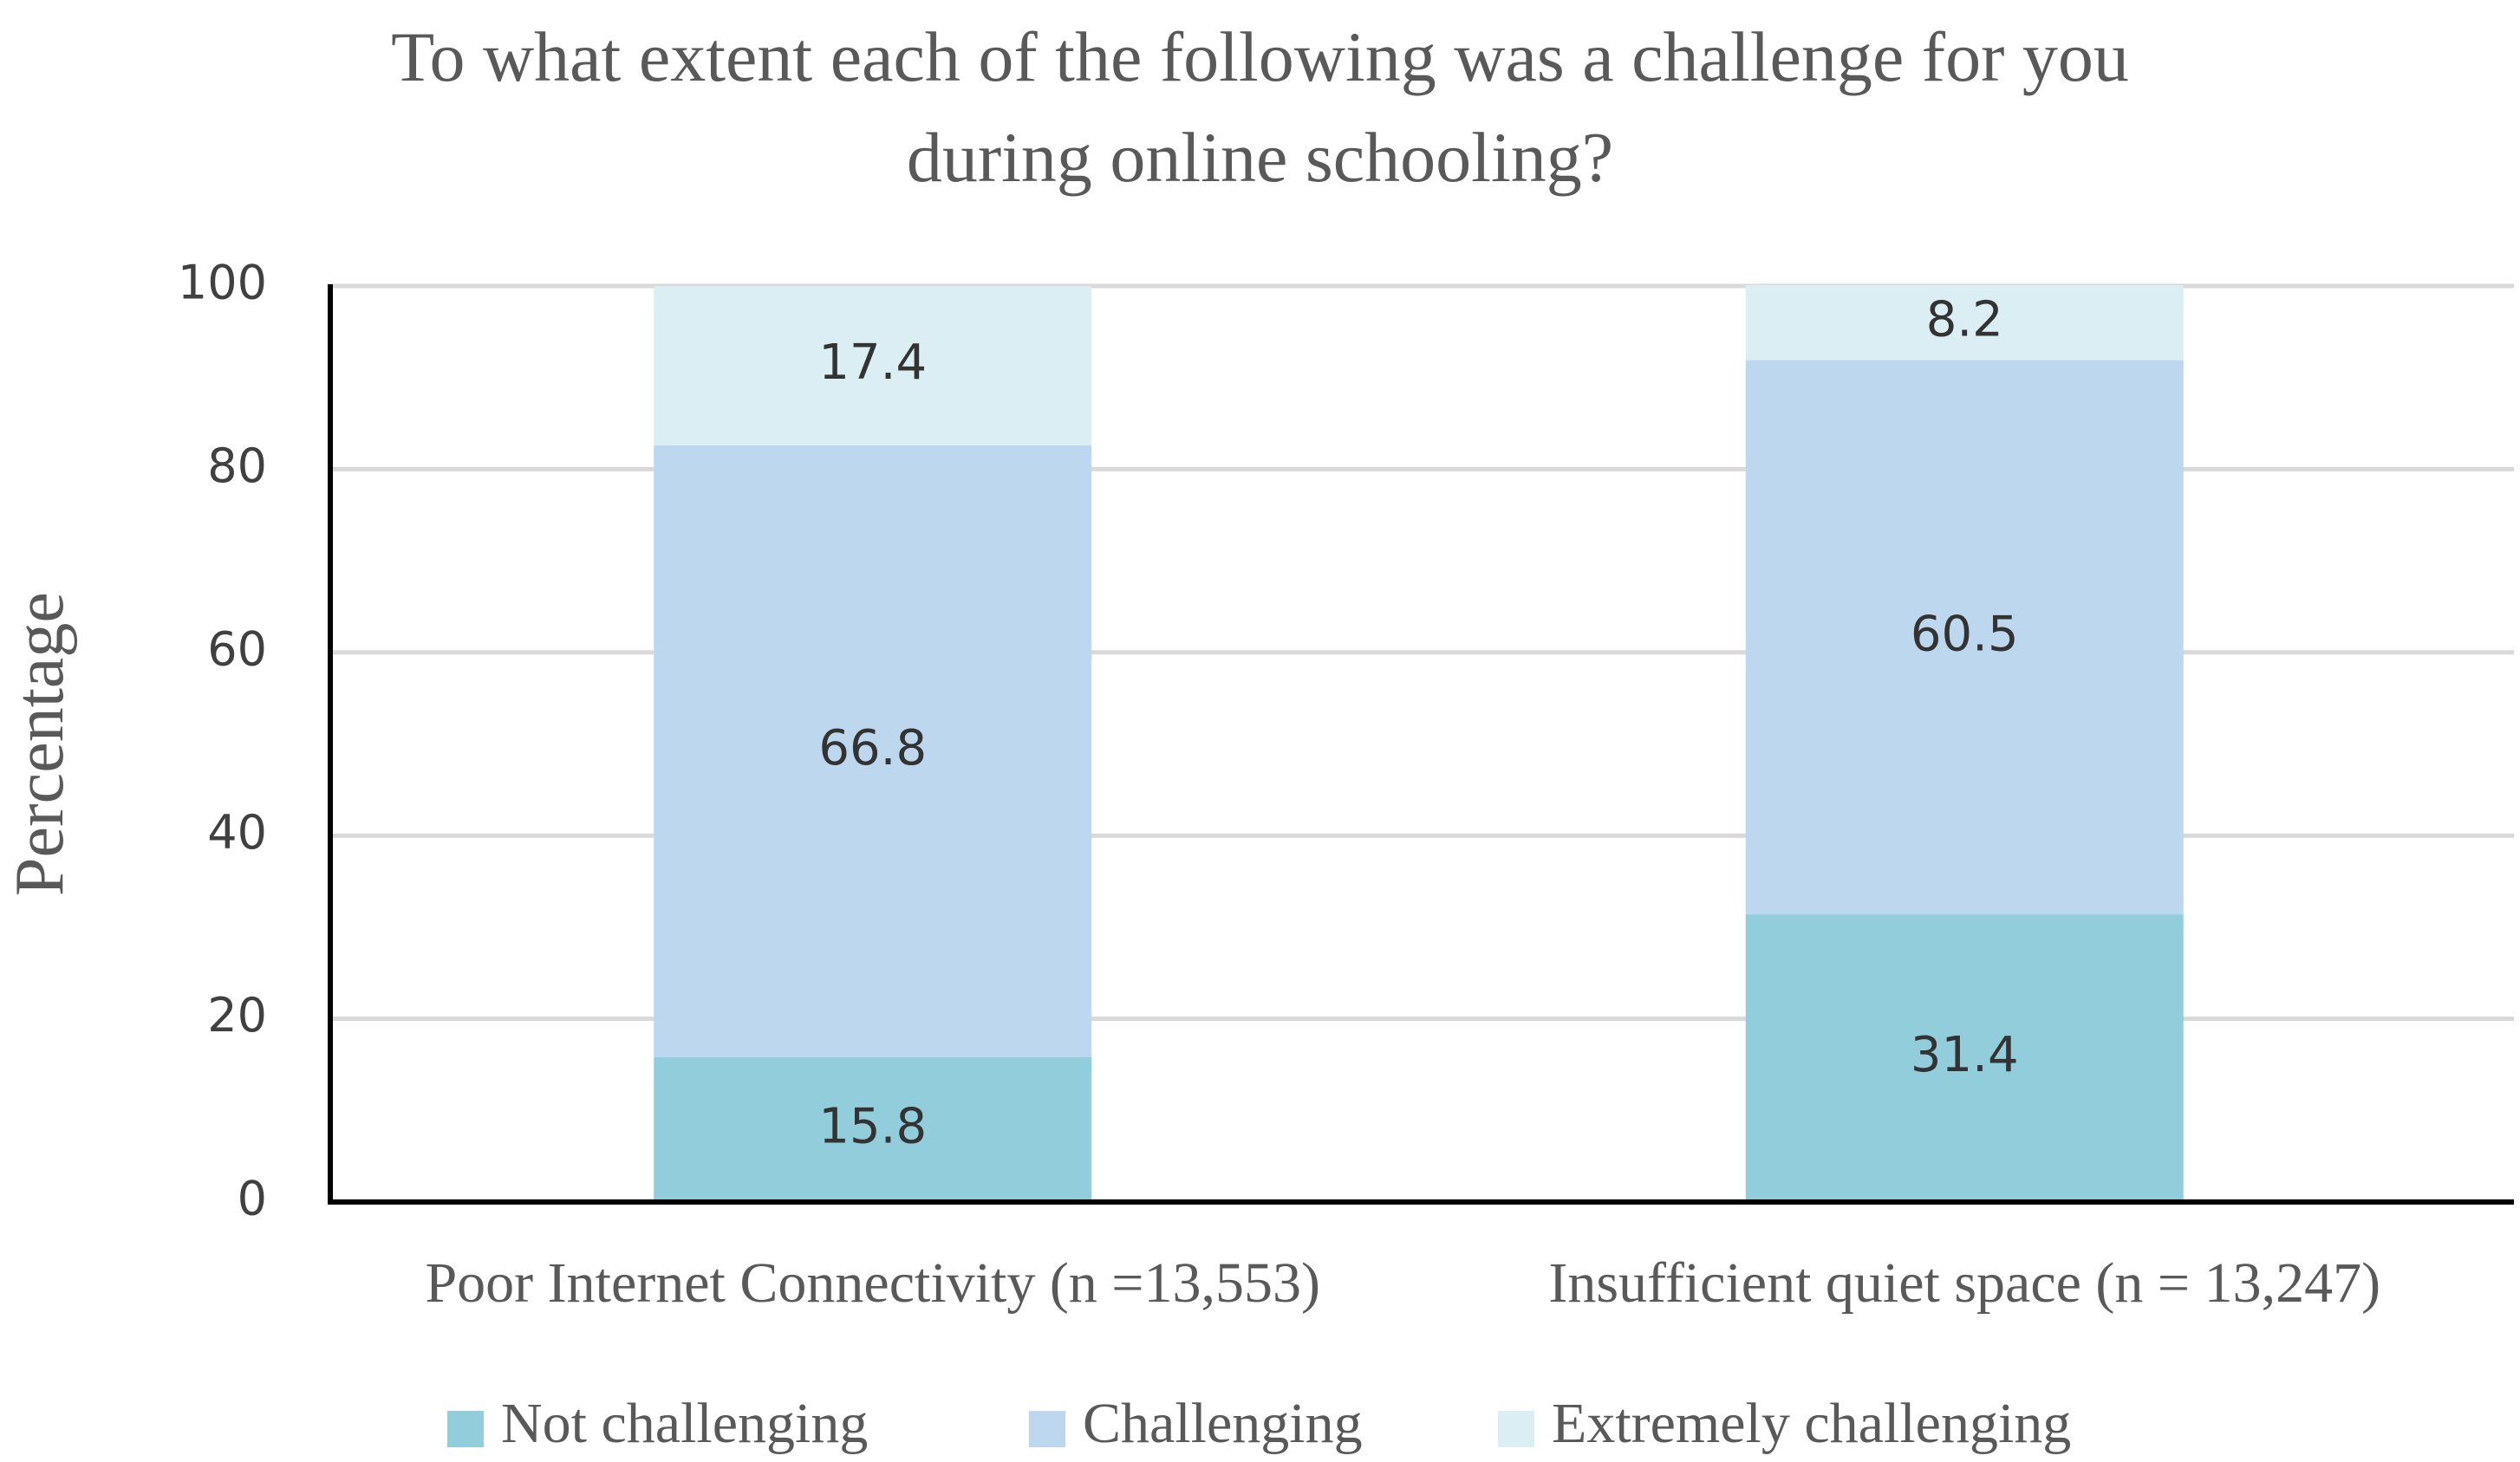  What do you see at coordinates (40, 744) in the screenshot?
I see `y-axis-title: Percentage` at bounding box center [40, 744].